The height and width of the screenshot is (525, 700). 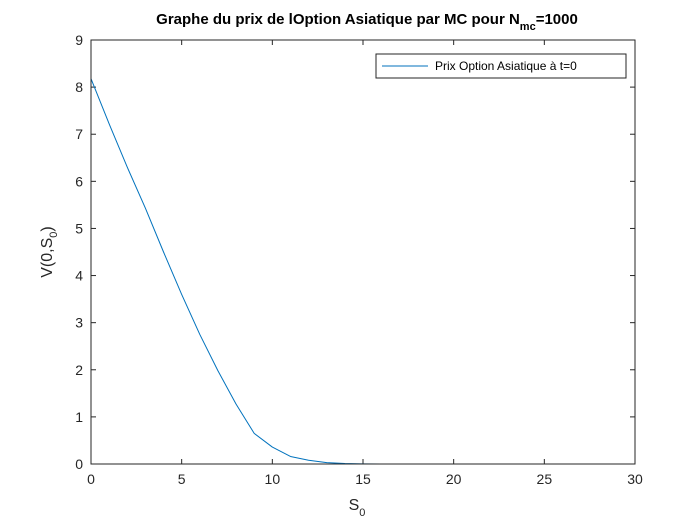 I want to click on y-tick-label: 3, so click(x=79, y=323).